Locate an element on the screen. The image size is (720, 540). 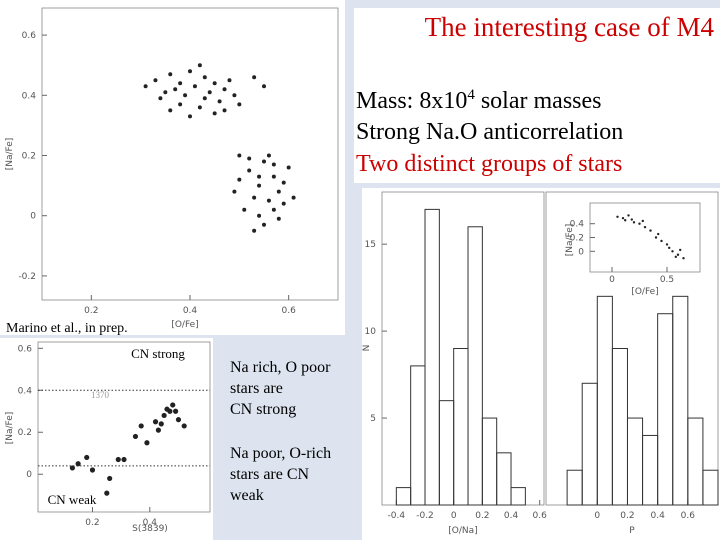
y-tick-label: 10 is located at coordinates (371, 332).